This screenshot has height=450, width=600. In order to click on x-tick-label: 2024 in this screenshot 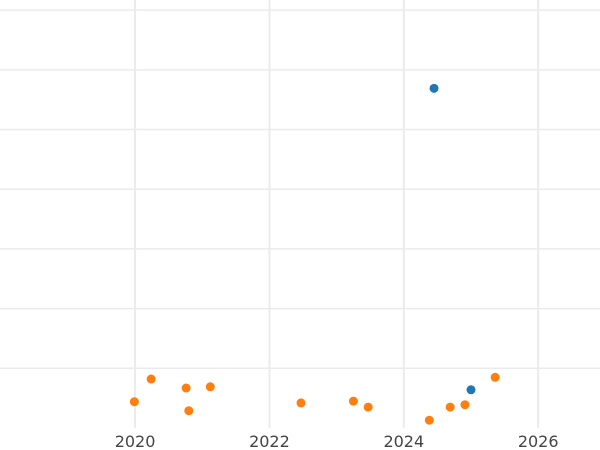, I will do `click(403, 441)`.